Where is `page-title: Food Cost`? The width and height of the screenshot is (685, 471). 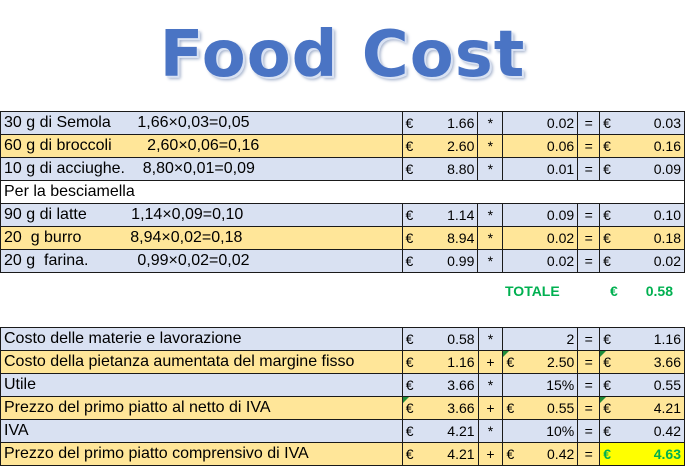
page-title: Food Cost is located at coordinates (342, 55).